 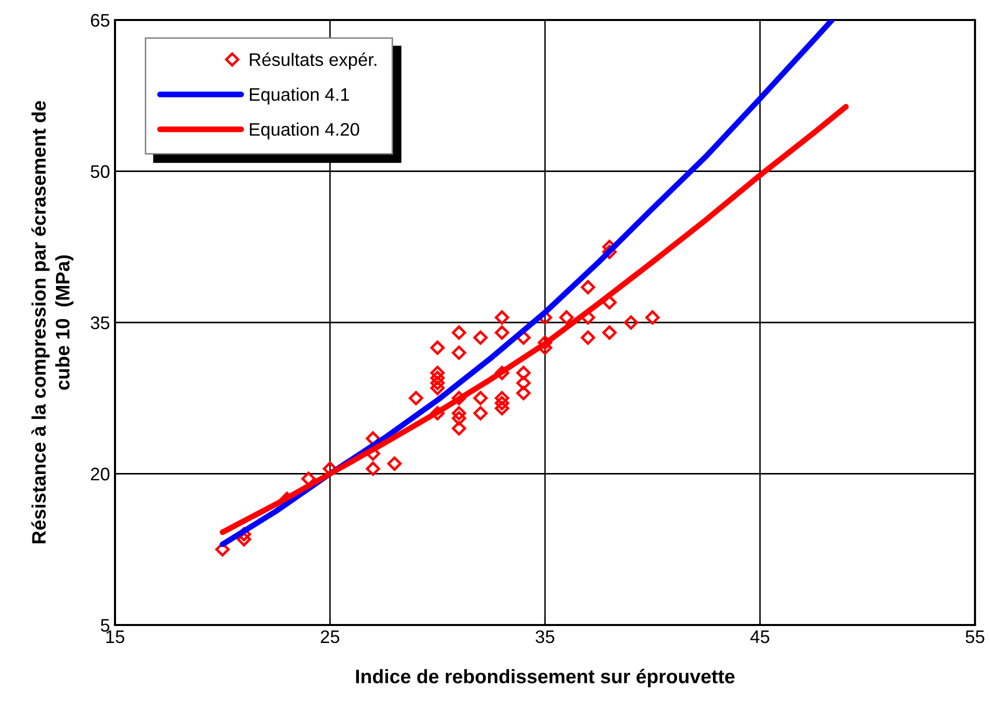 I want to click on x-axis-title: Indice de rebondissement sur éprouvette, so click(x=545, y=678).